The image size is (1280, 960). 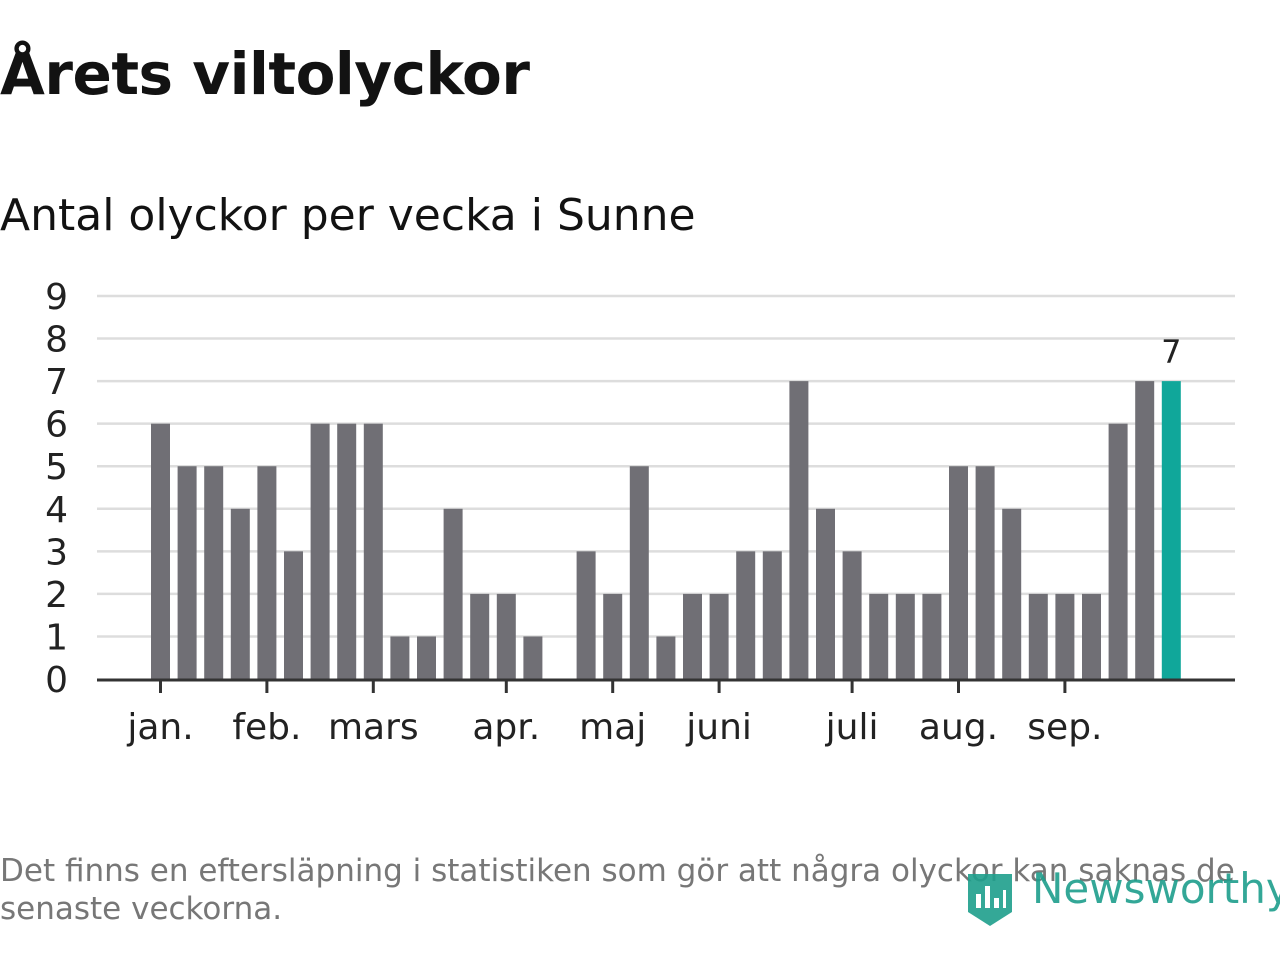 I want to click on newsworthy-logo-icon, so click(x=990, y=900).